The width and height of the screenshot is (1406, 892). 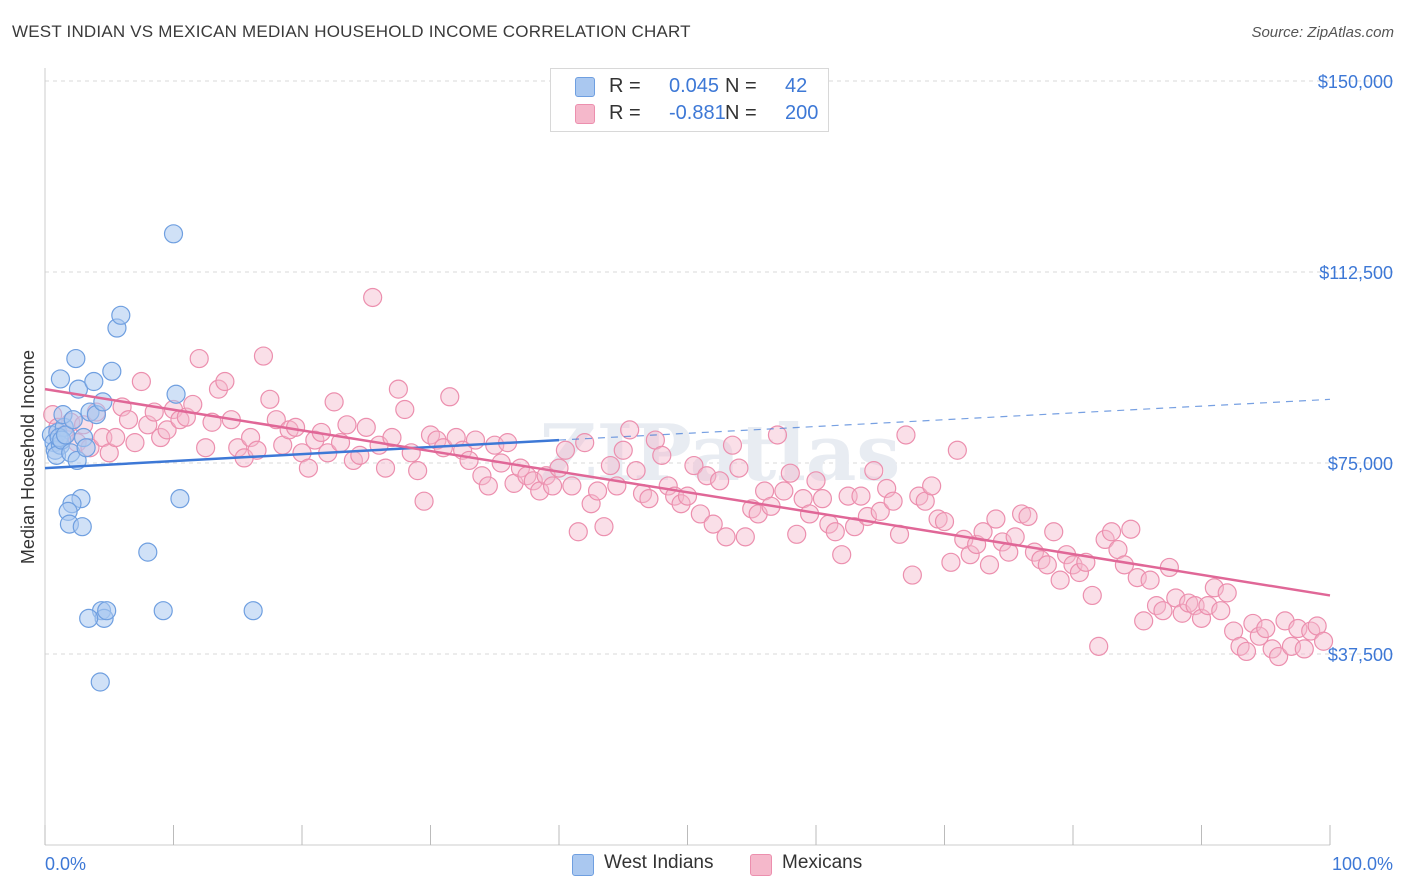 What do you see at coordinates (741, 113) in the screenshot?
I see `legend-n-label: N =` at bounding box center [741, 113].